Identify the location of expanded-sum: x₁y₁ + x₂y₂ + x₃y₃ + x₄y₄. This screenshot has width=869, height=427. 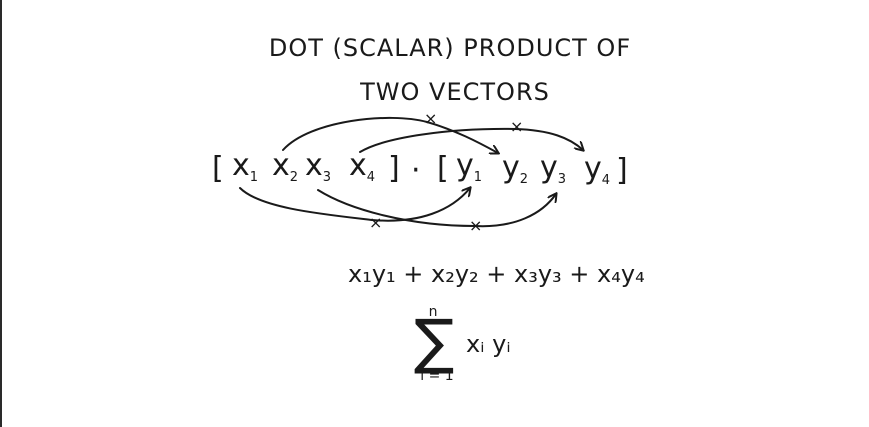
(496, 274).